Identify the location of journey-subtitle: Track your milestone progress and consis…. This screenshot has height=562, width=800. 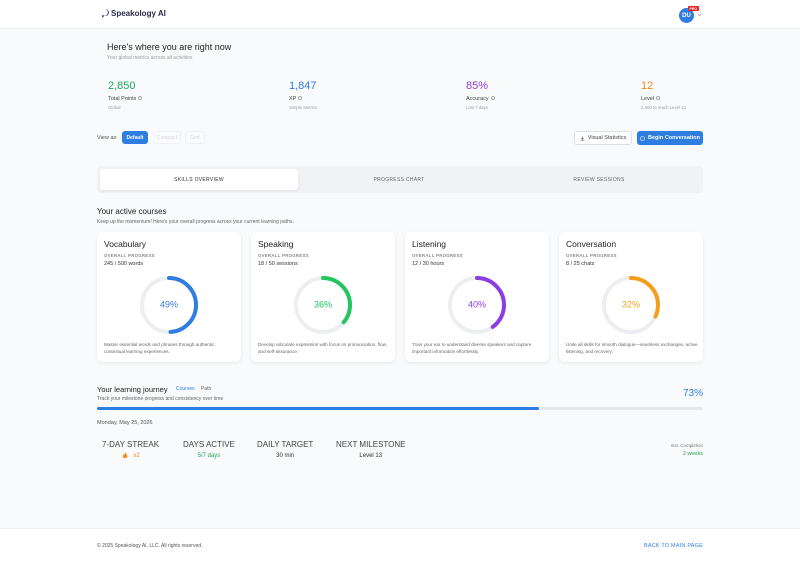
(160, 399).